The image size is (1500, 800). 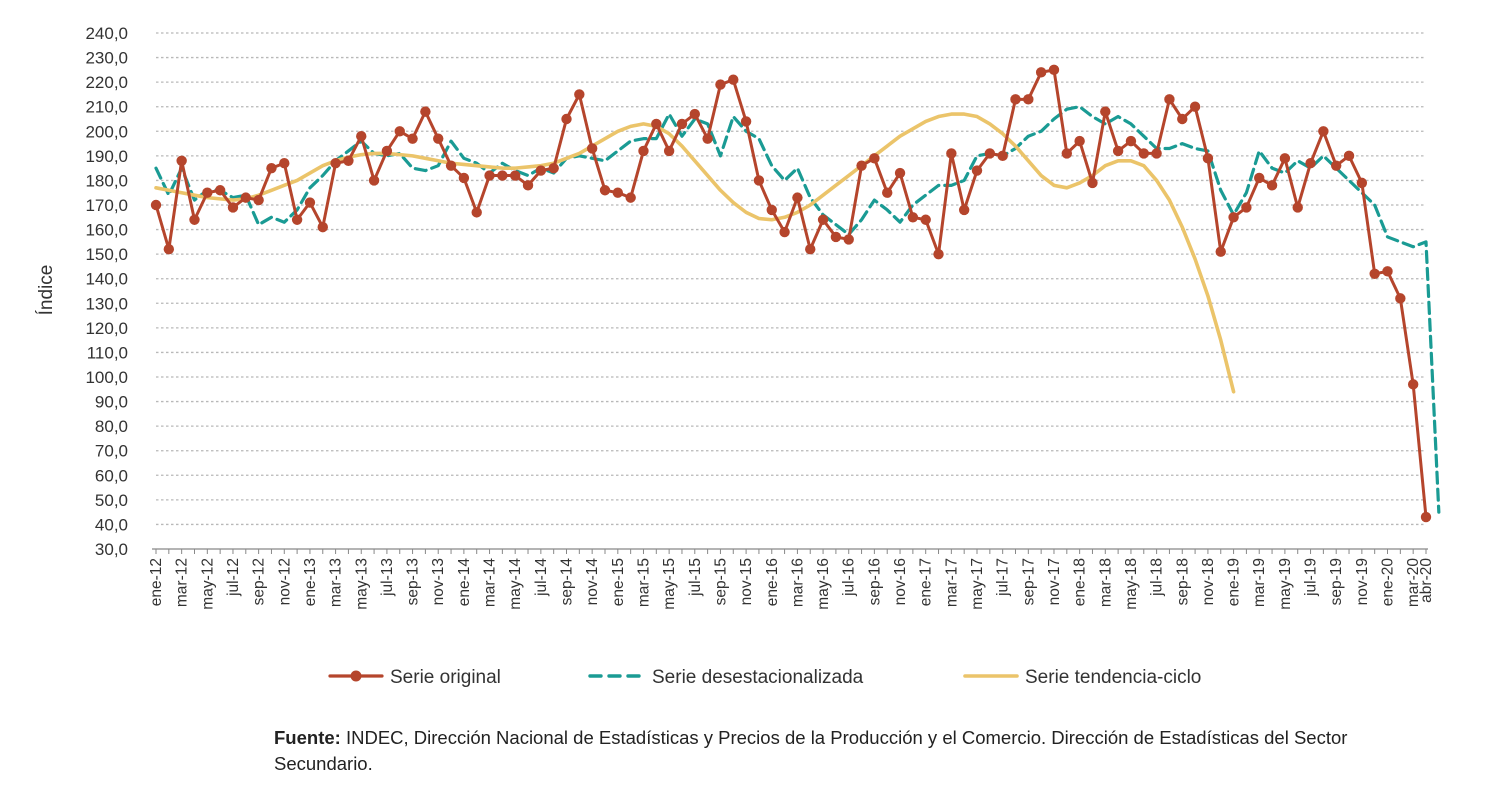 I want to click on x-tick-label: nov-17, so click(x=1054, y=581).